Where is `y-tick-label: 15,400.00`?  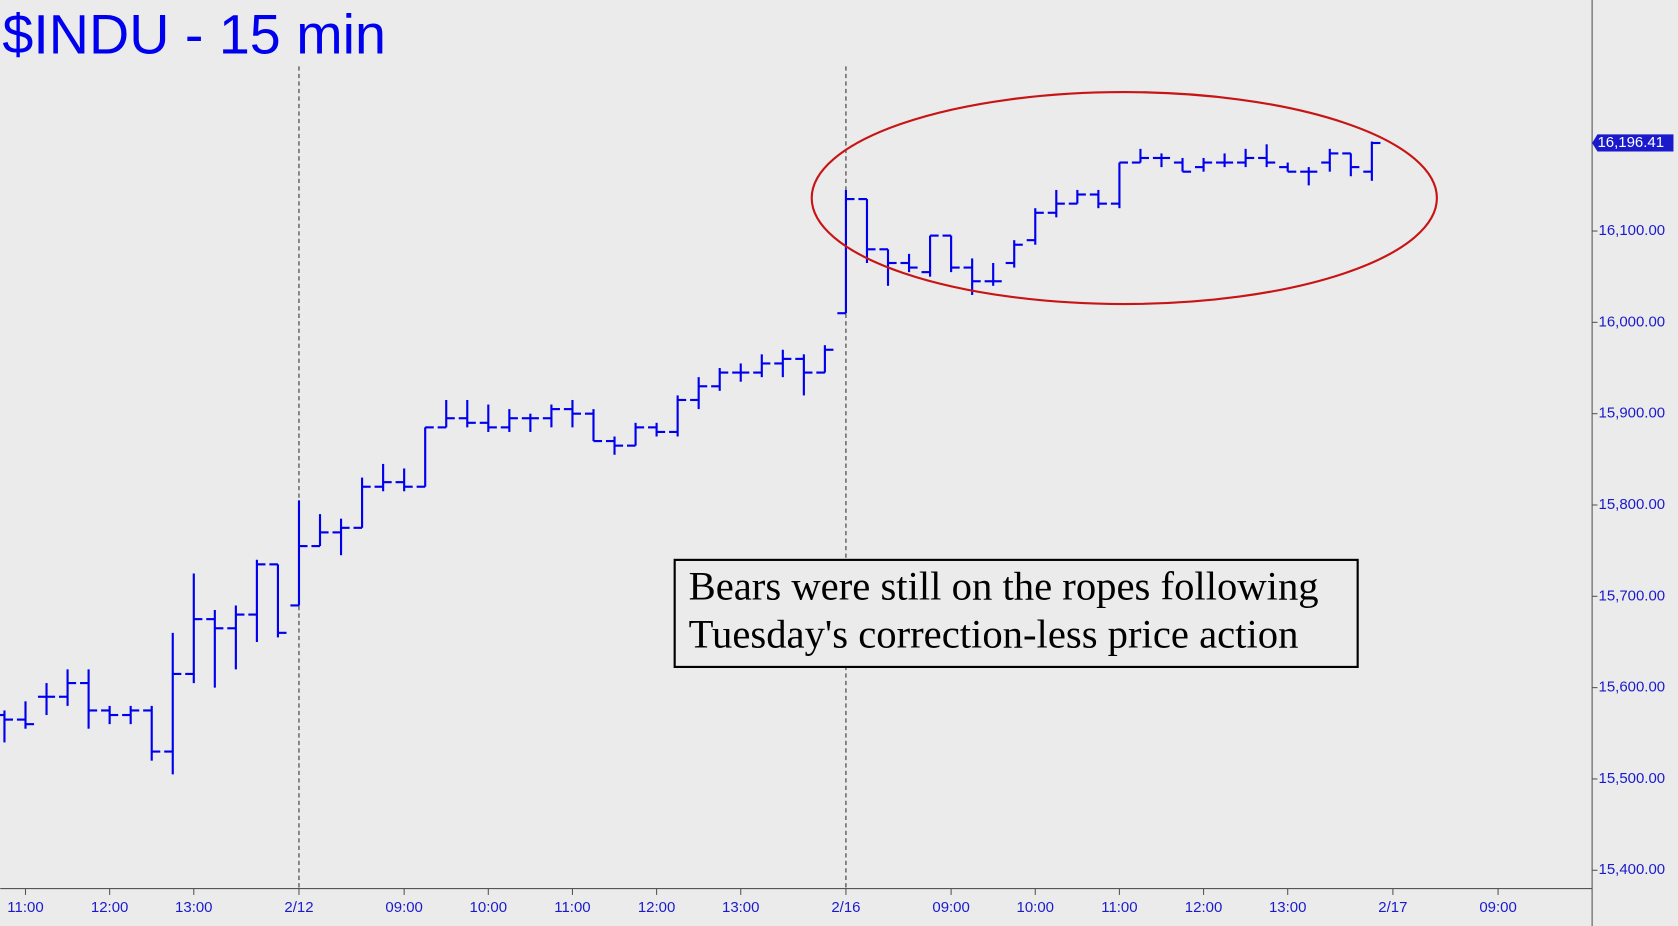 y-tick-label: 15,400.00 is located at coordinates (1632, 869).